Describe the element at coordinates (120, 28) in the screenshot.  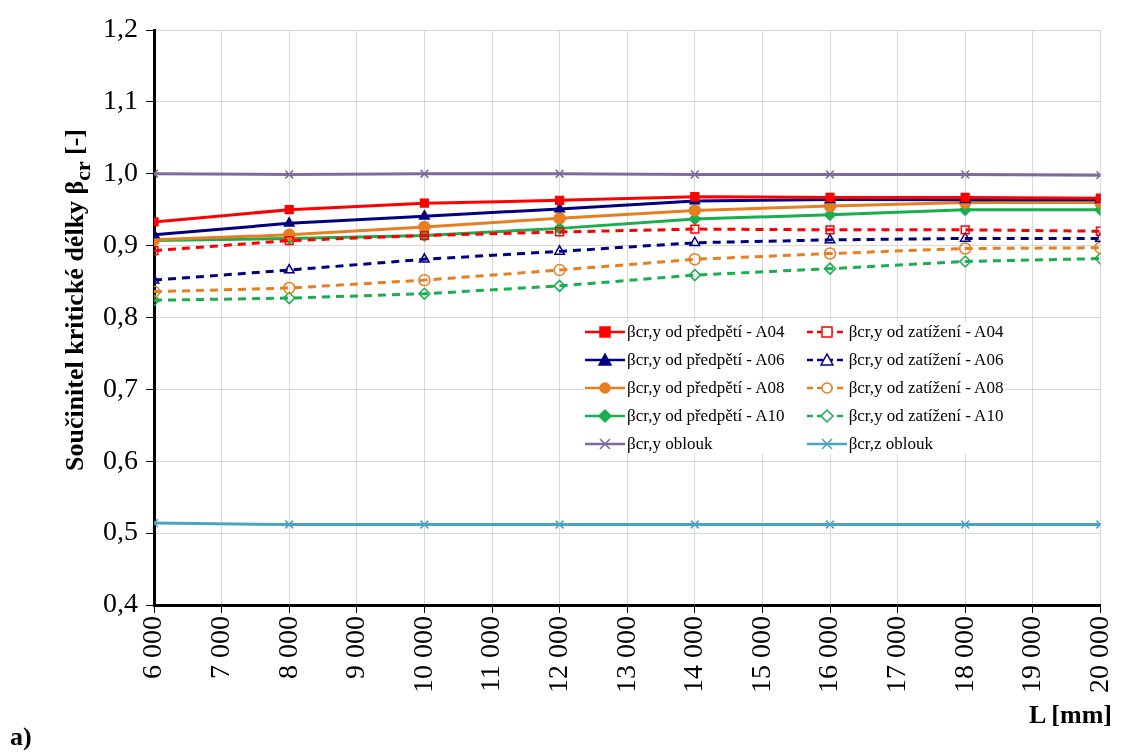
I see `y-tick-label: 1,2` at that location.